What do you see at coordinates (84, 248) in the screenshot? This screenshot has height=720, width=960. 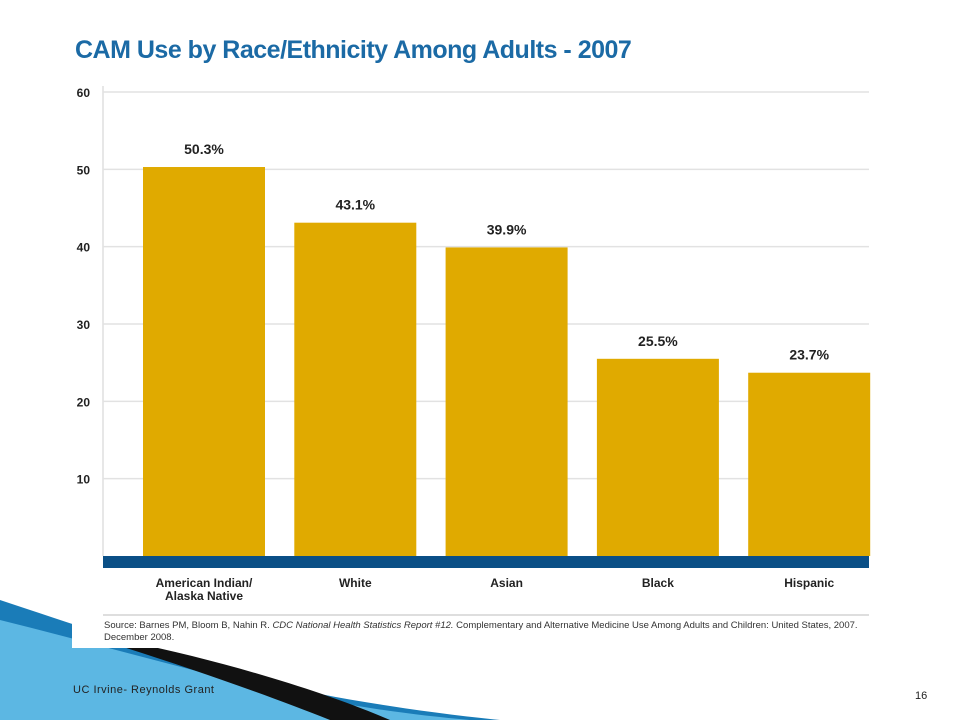 I see `y-tick-label: 40` at bounding box center [84, 248].